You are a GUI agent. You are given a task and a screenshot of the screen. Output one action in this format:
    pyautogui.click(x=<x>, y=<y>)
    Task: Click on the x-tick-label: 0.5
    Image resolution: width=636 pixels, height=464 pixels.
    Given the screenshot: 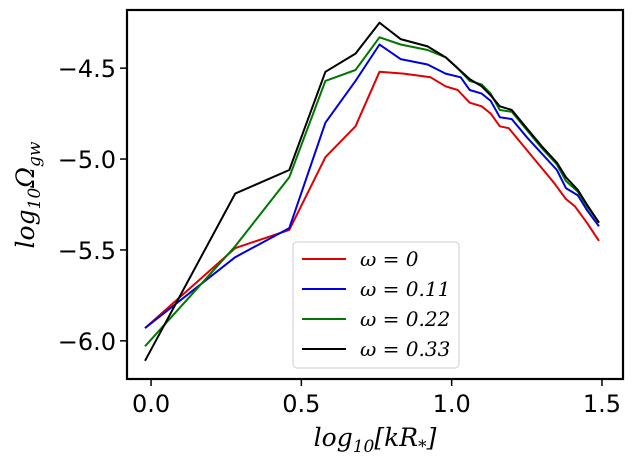 What is the action you would take?
    pyautogui.click(x=301, y=404)
    